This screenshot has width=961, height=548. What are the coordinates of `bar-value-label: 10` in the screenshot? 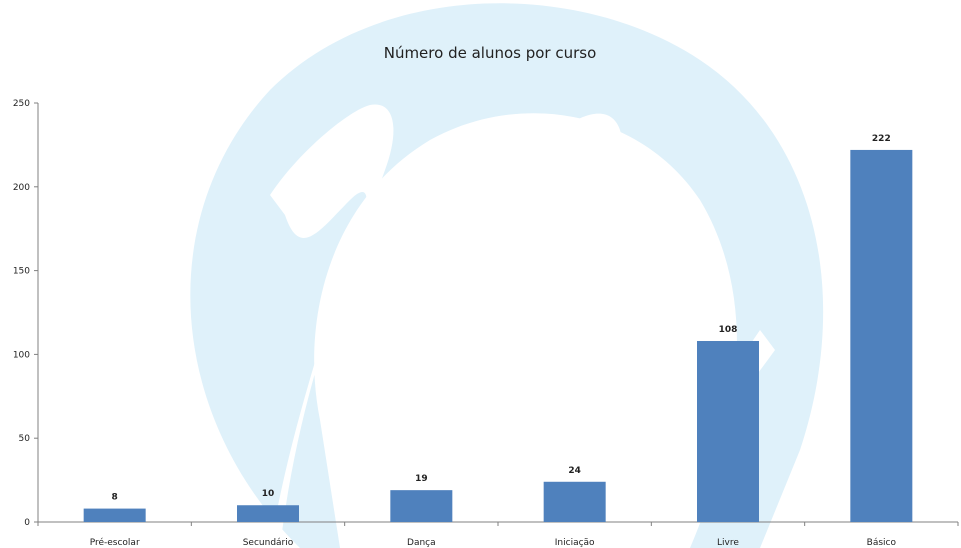 It's located at (268, 494).